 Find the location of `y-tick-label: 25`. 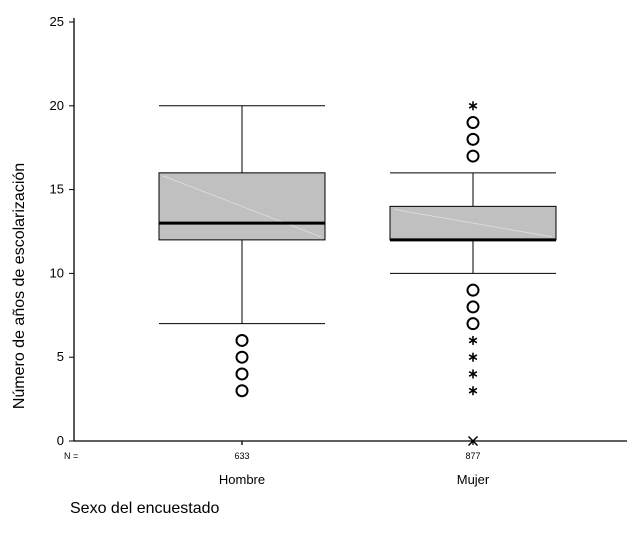

y-tick-label: 25 is located at coordinates (57, 21).